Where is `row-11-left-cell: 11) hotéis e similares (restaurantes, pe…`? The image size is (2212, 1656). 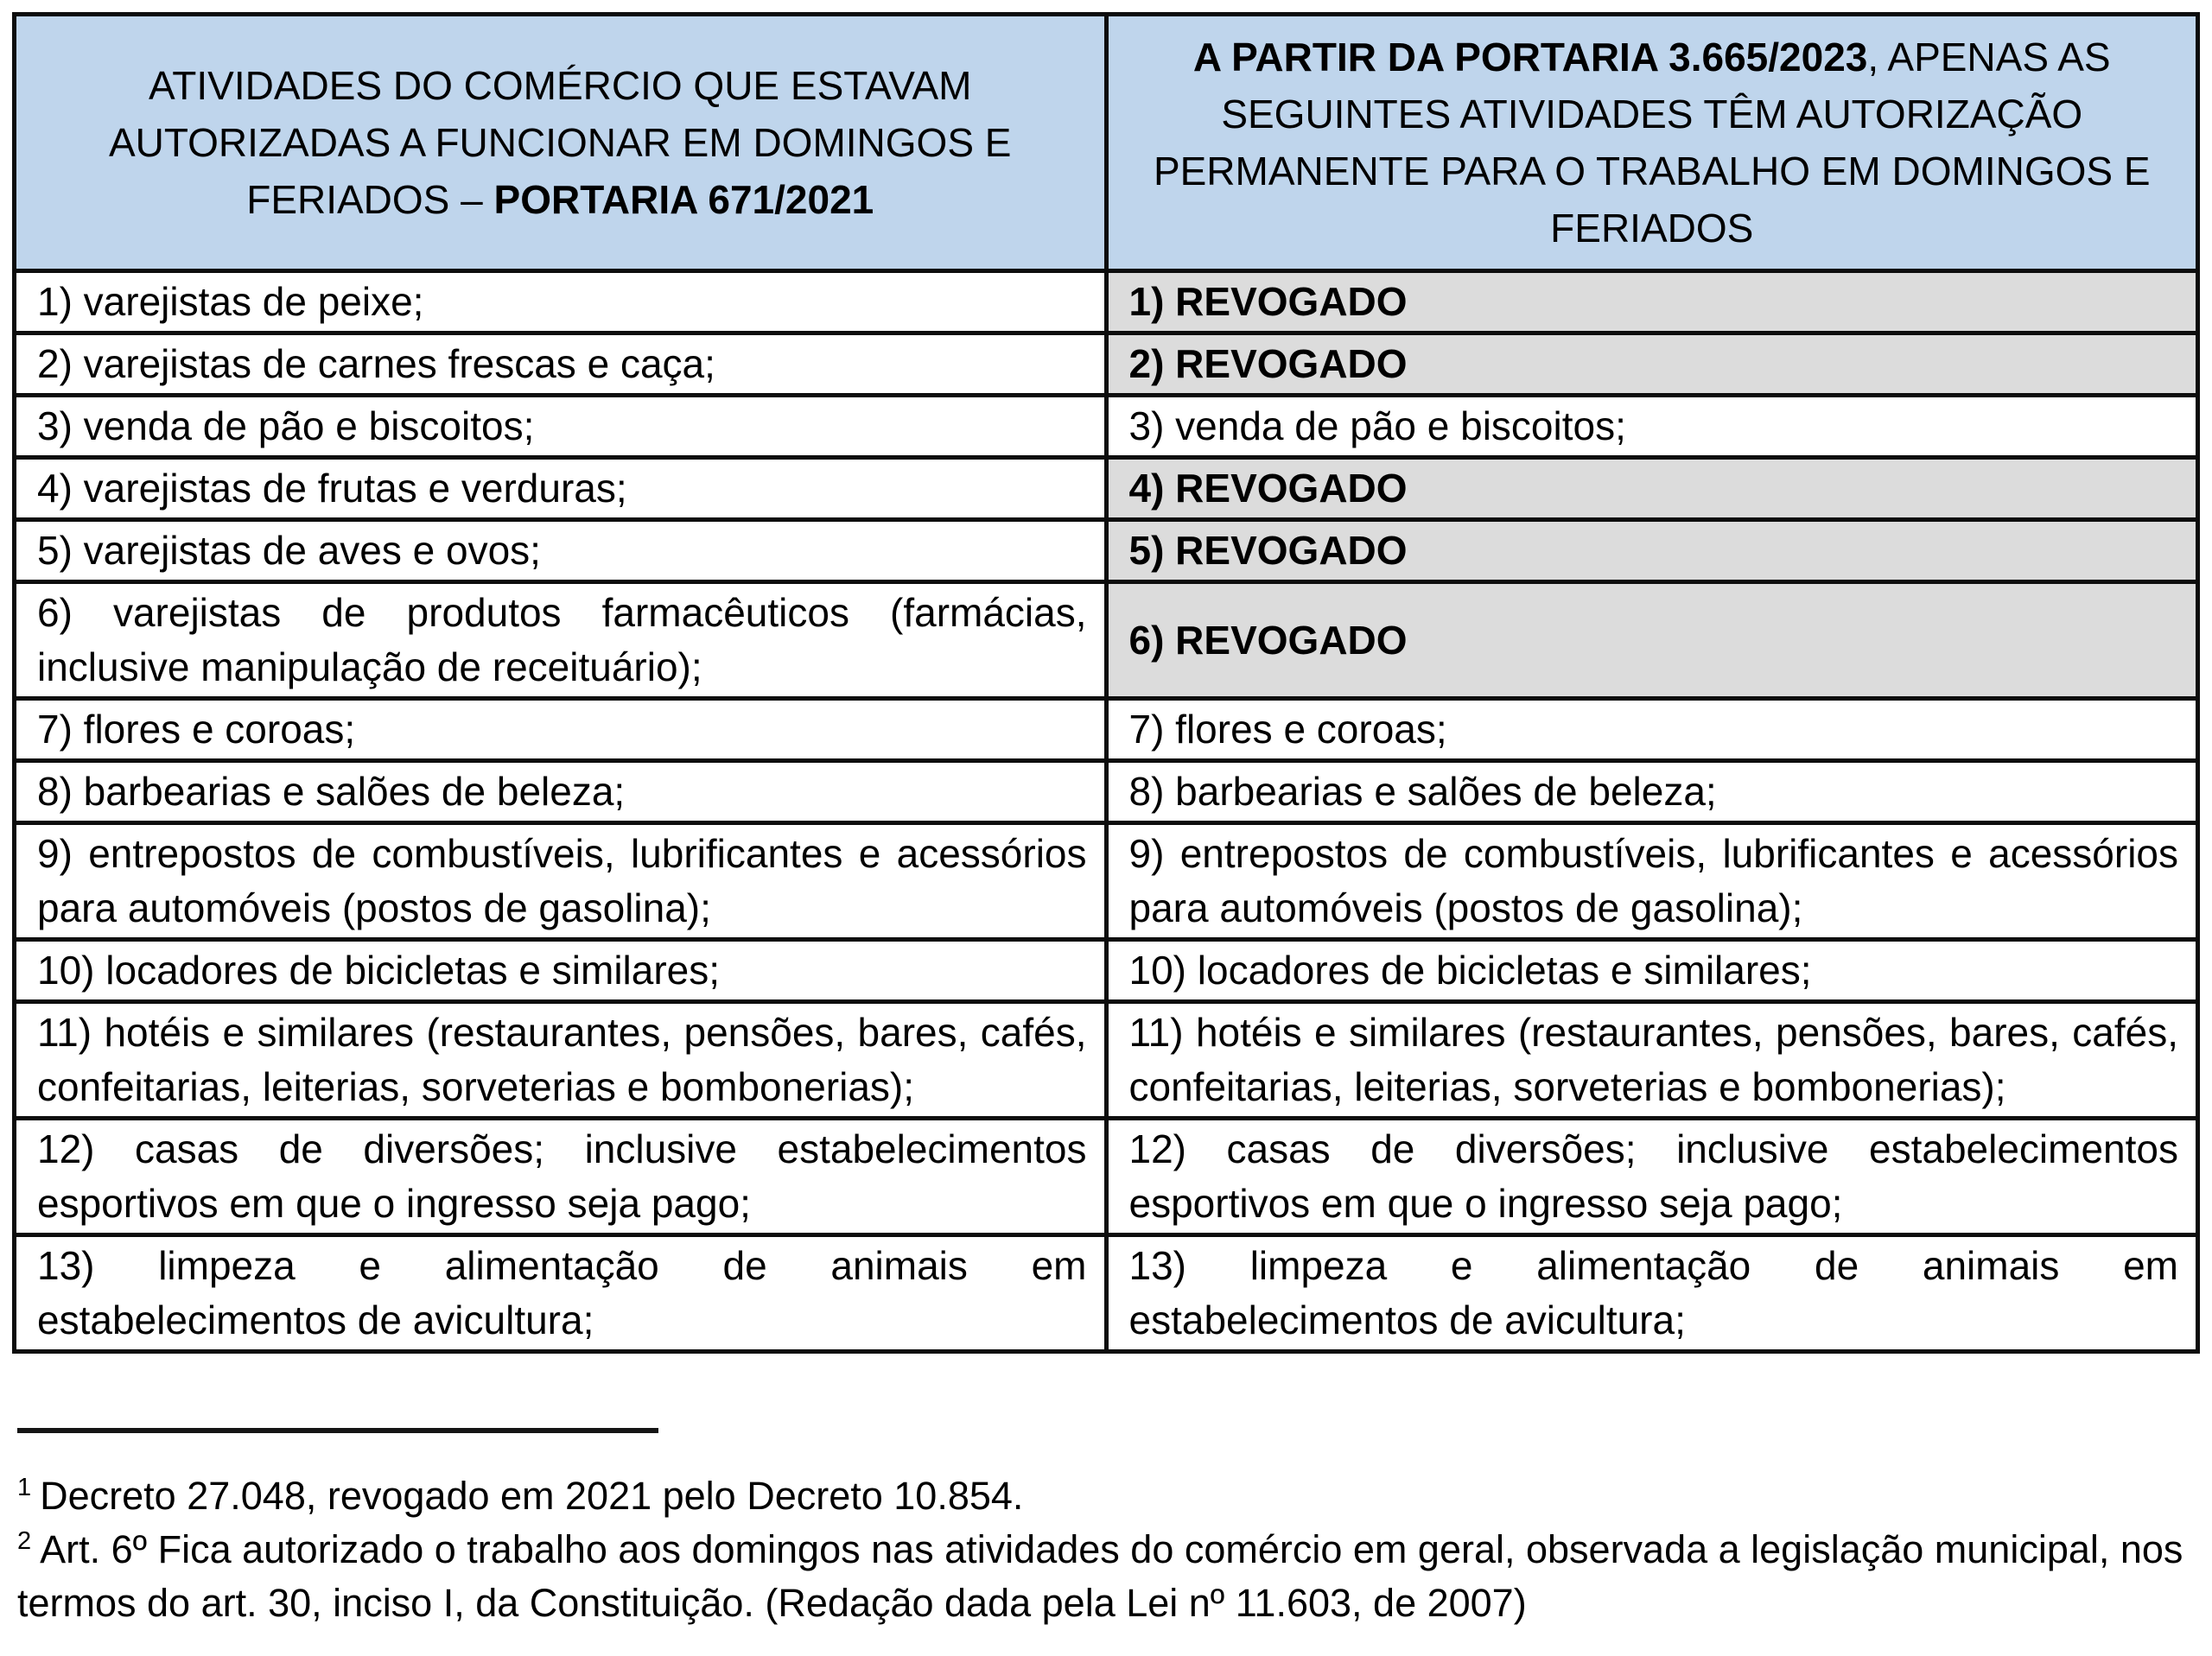
row-11-left-cell: 11) hotéis e similares (restaurantes, pe… is located at coordinates (560, 1059).